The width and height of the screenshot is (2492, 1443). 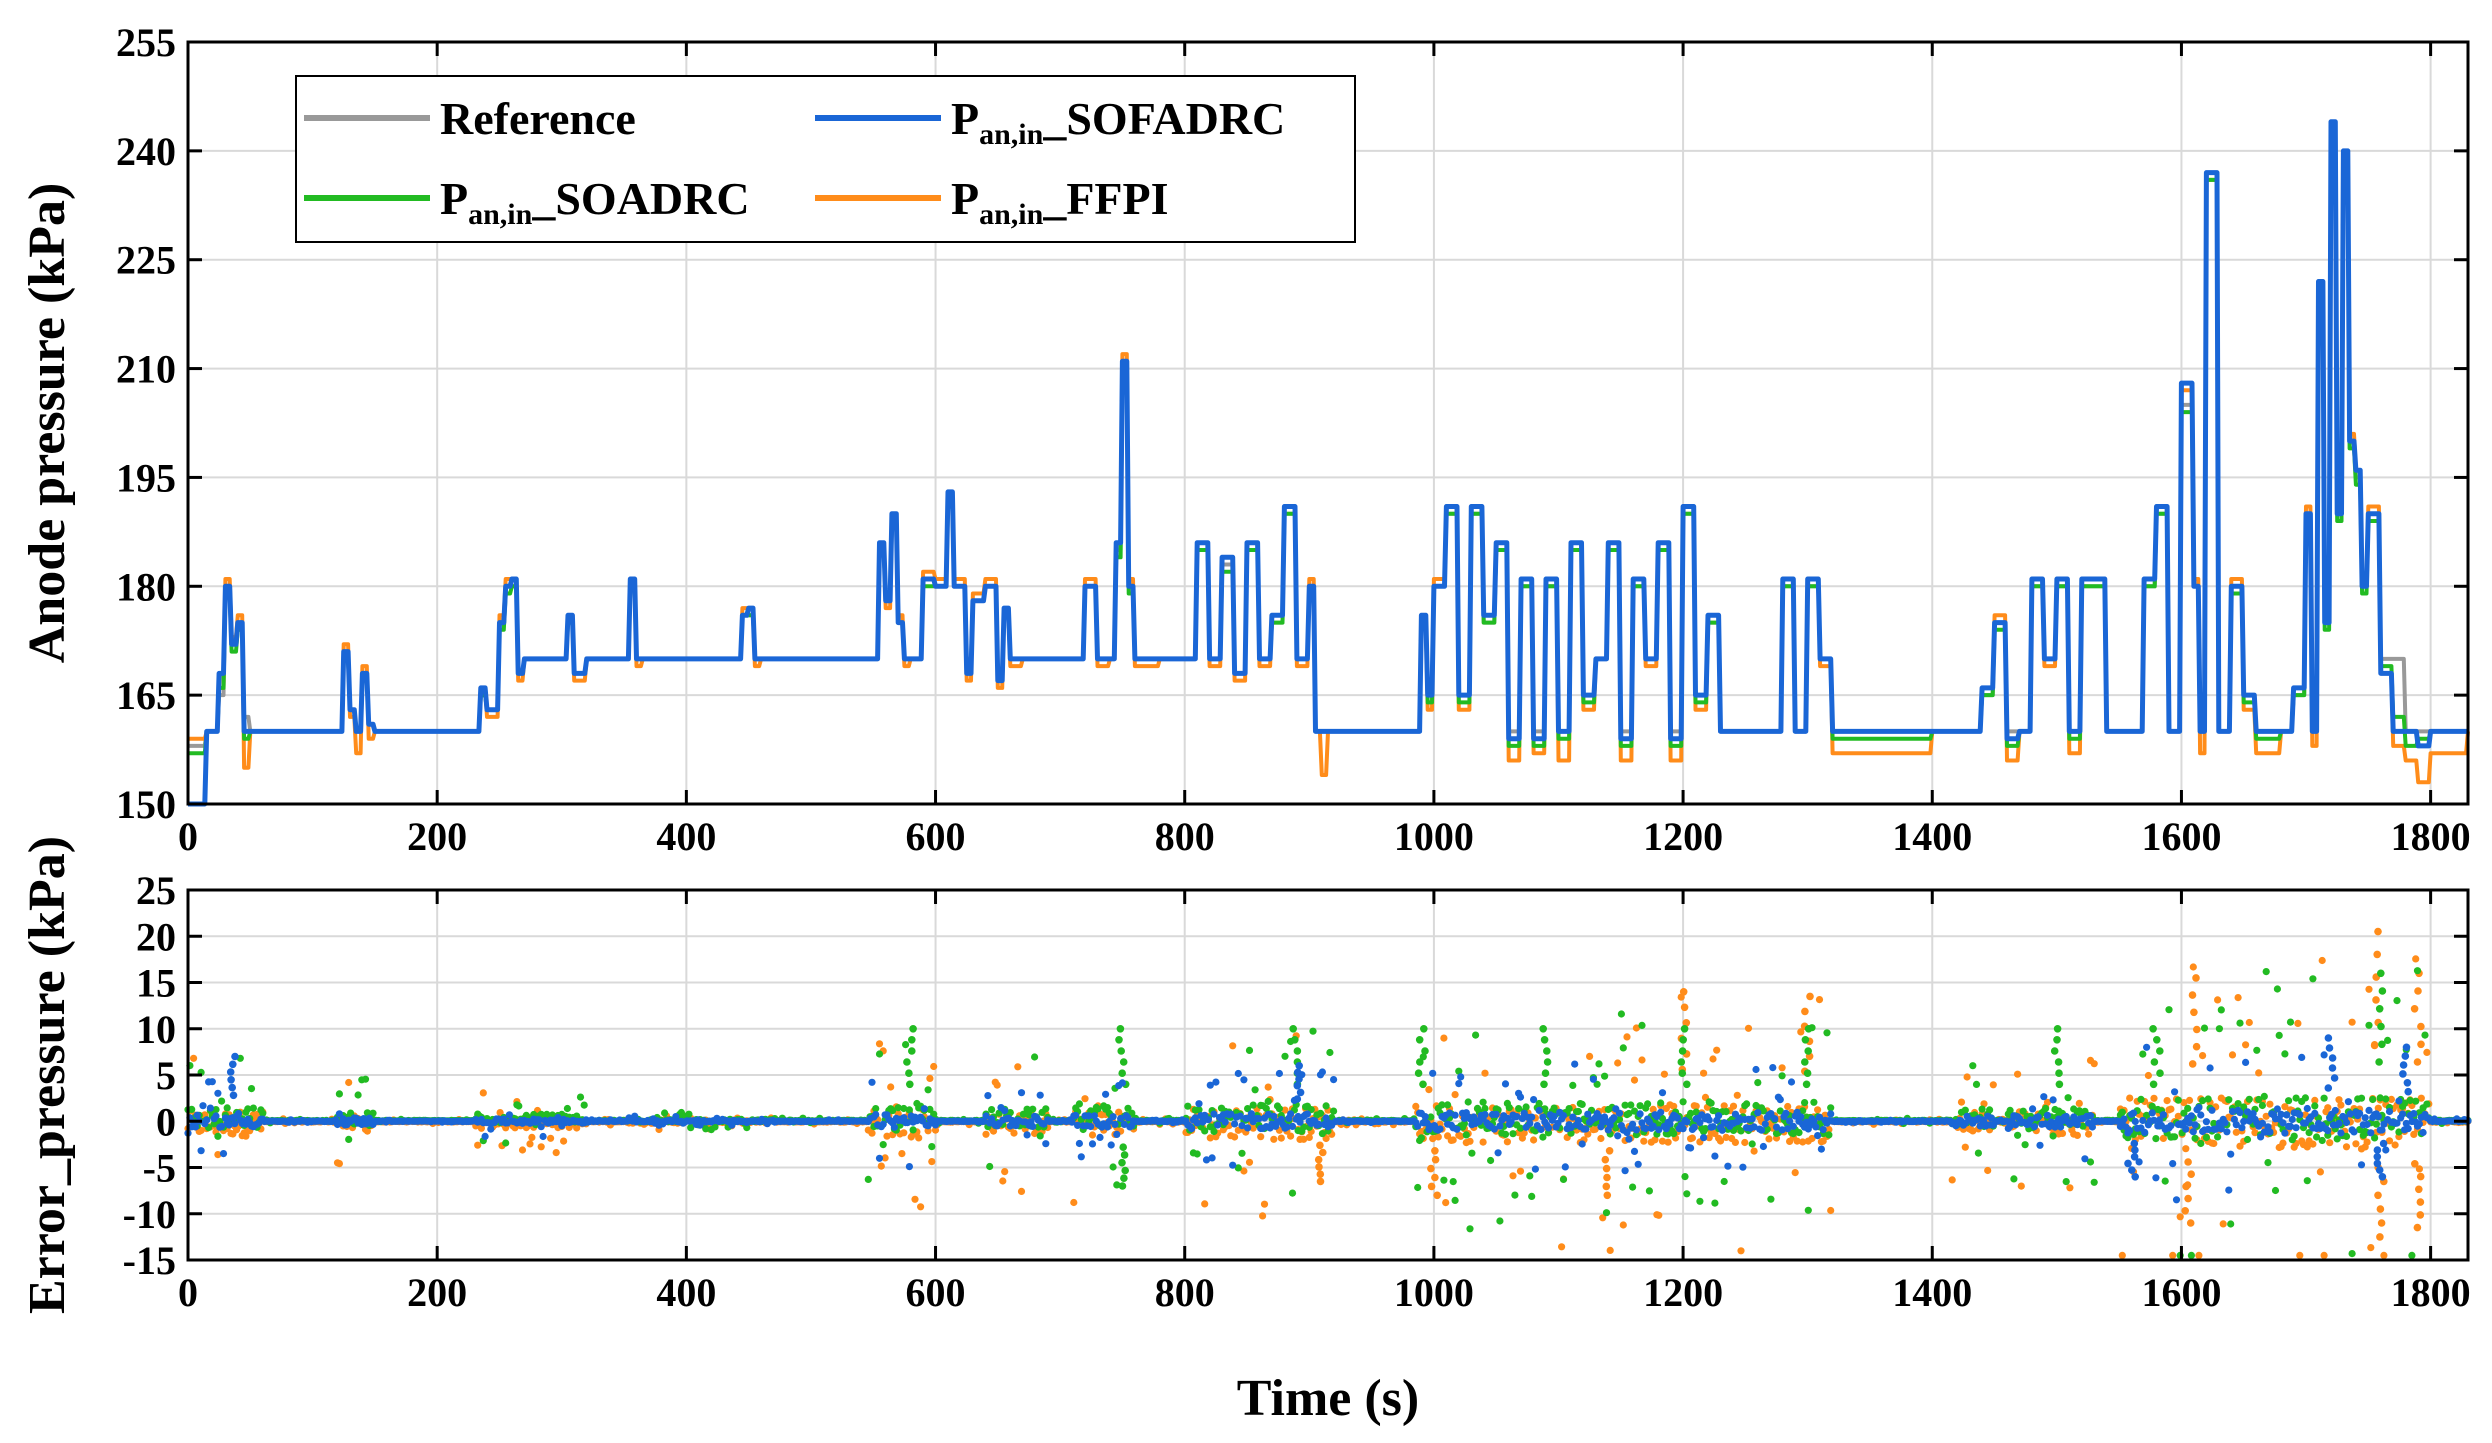 What do you see at coordinates (146, 151) in the screenshot?
I see `top-ytick-label: 240` at bounding box center [146, 151].